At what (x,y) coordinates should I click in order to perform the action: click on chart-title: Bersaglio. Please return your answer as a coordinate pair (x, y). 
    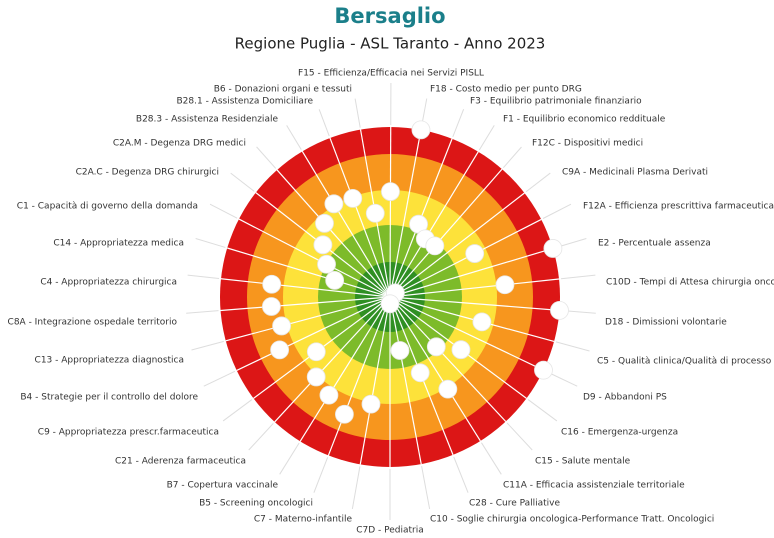
    Looking at the image, I should click on (389, 16).